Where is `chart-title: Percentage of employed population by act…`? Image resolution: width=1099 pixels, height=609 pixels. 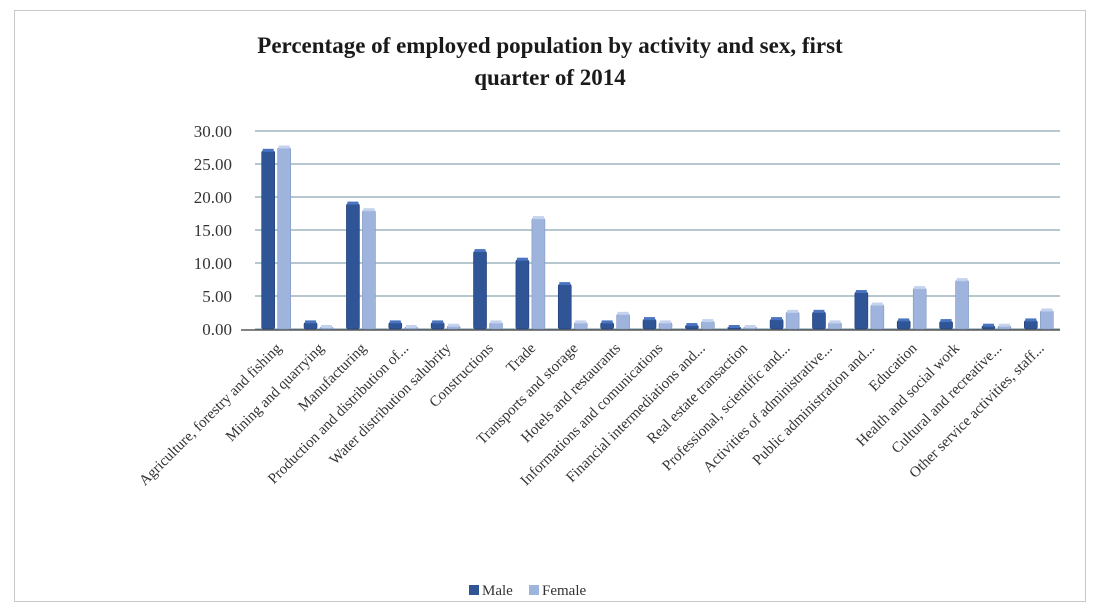
chart-title: Percentage of employed population by act… is located at coordinates (550, 61).